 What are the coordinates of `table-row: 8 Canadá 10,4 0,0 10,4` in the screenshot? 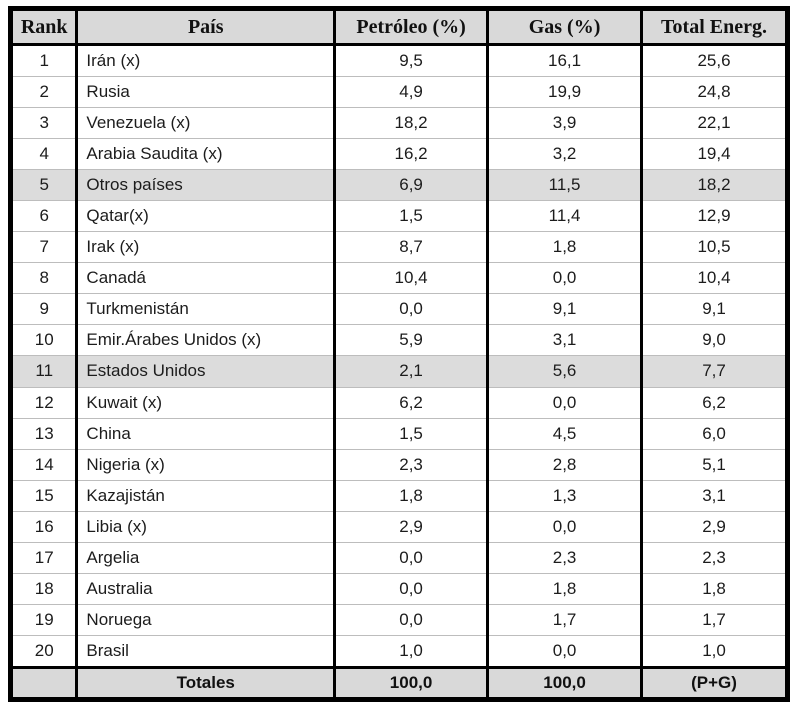 It's located at (399, 278).